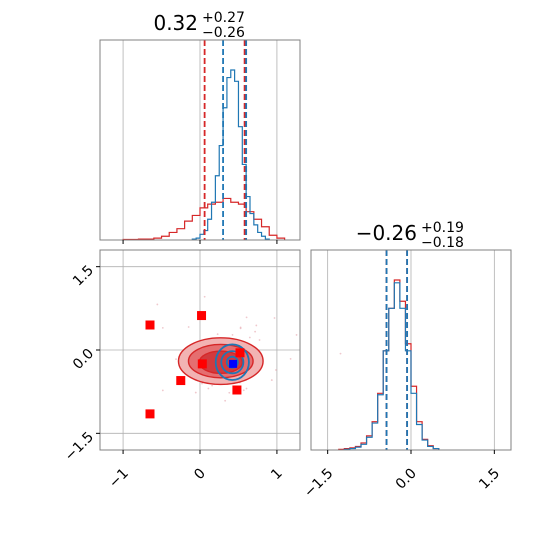  What do you see at coordinates (277, 475) in the screenshot?
I see `scatter-xtick-label-2: 1` at bounding box center [277, 475].